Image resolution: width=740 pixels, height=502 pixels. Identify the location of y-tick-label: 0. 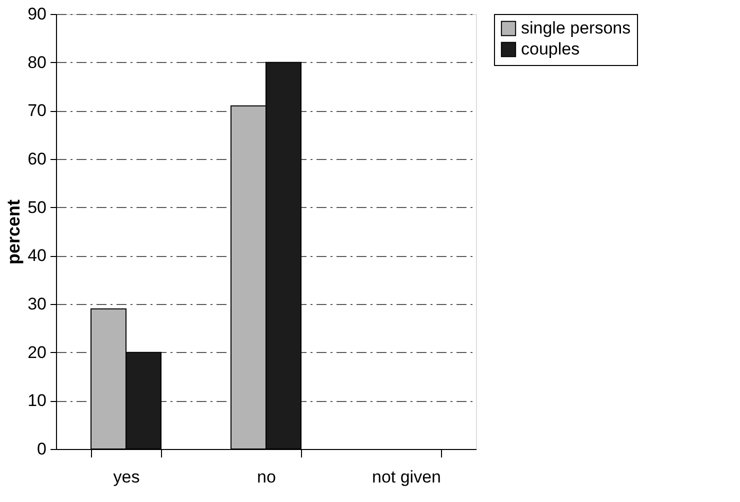
(41, 449).